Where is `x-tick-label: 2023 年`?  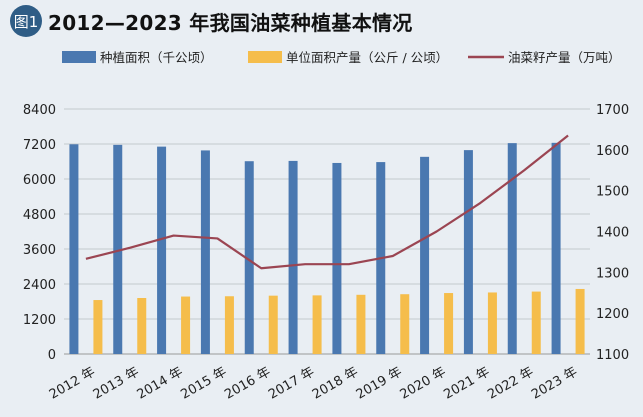 x-tick-label: 2023 年 is located at coordinates (554, 383).